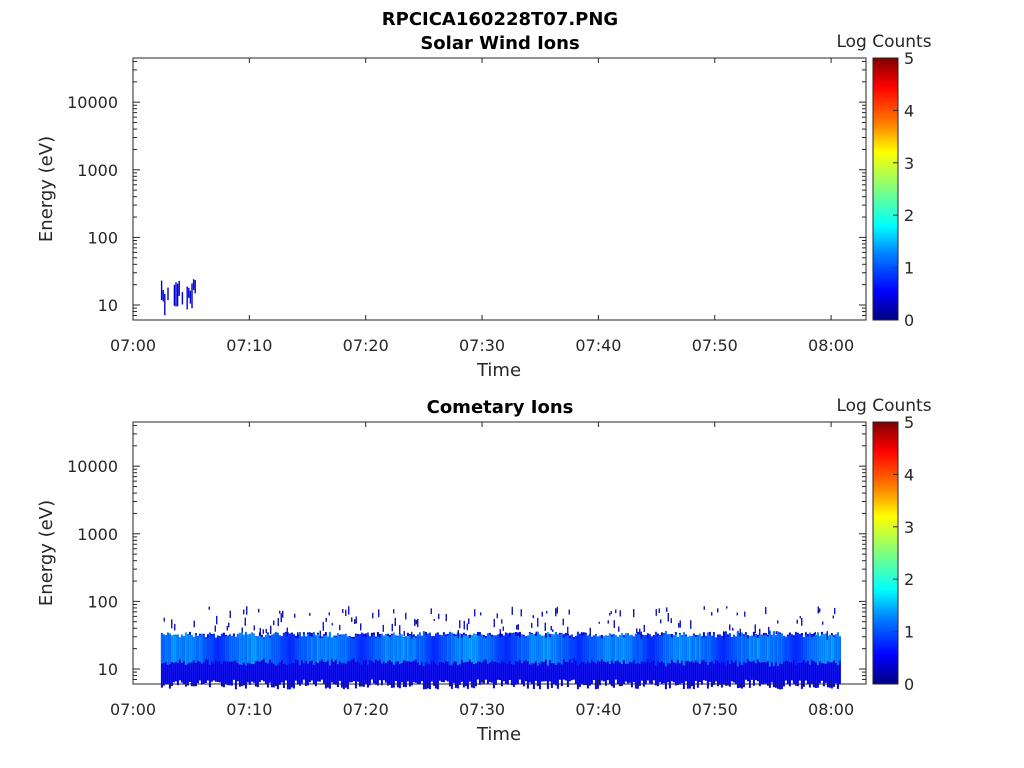  Describe the element at coordinates (909, 684) in the screenshot. I see `colorbar-tick-label: 0` at that location.